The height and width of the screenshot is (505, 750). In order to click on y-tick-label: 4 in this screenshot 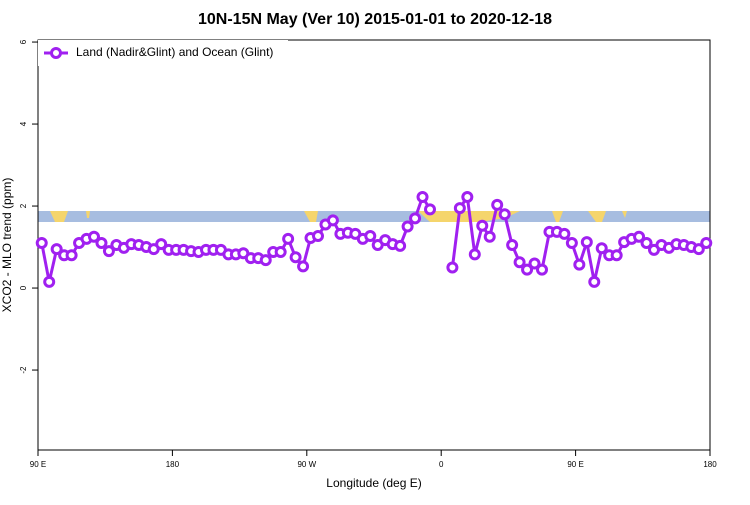, I will do `click(23, 123)`.